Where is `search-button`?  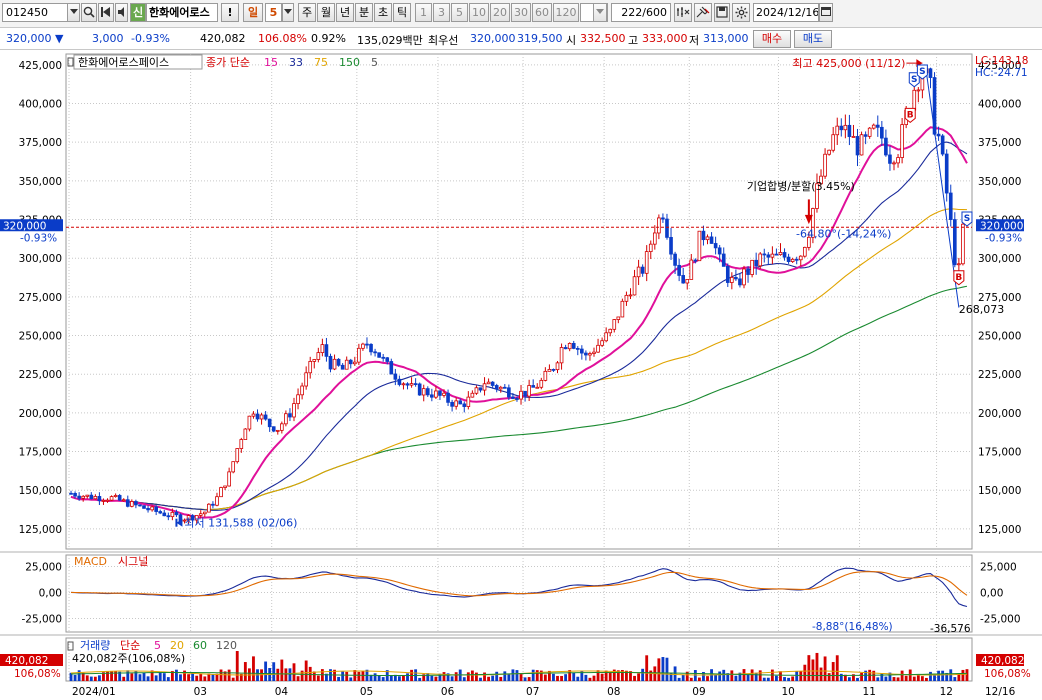
search-button is located at coordinates (89, 12).